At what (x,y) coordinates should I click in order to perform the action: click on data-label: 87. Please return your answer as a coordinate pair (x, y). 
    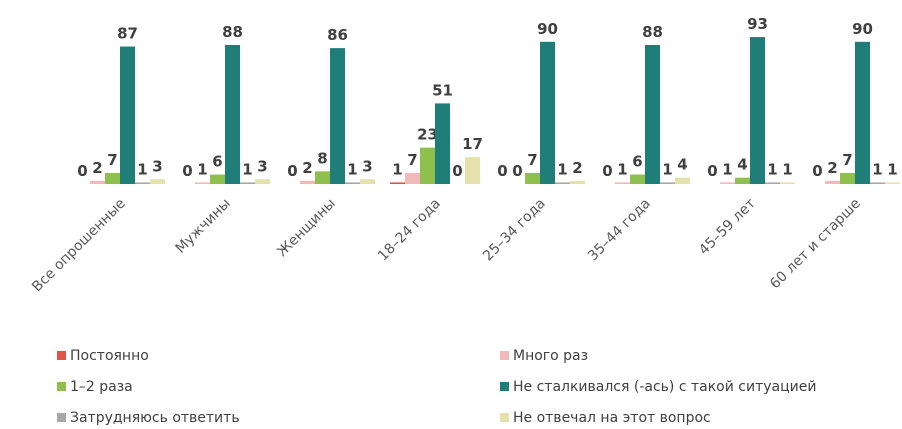
    Looking at the image, I should click on (127, 34).